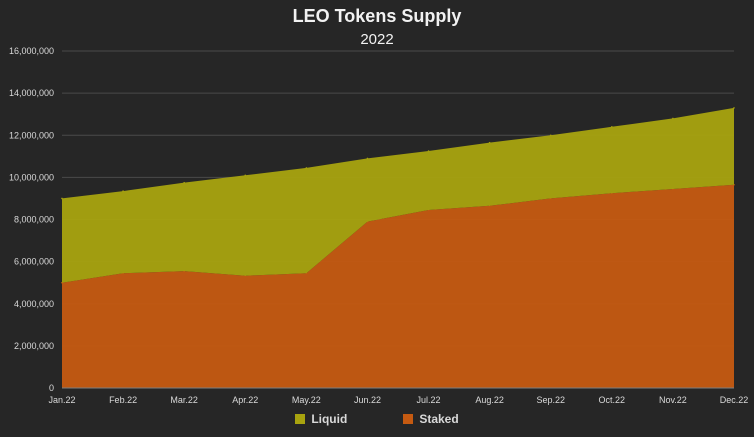  Describe the element at coordinates (31, 177) in the screenshot. I see `y-tick-label: 10,000,000` at that location.